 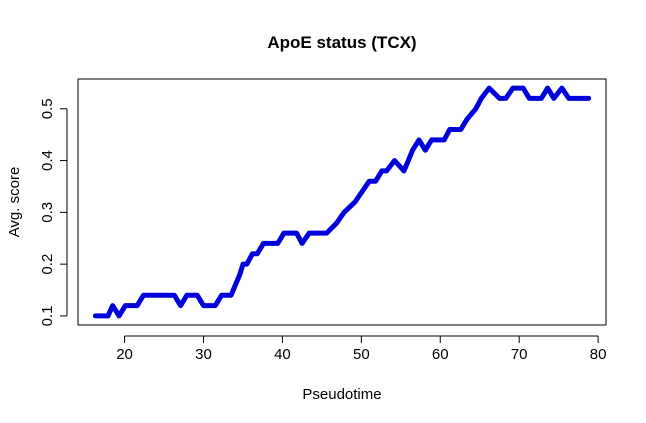 What do you see at coordinates (203, 354) in the screenshot?
I see `x-tick-label: 30` at bounding box center [203, 354].